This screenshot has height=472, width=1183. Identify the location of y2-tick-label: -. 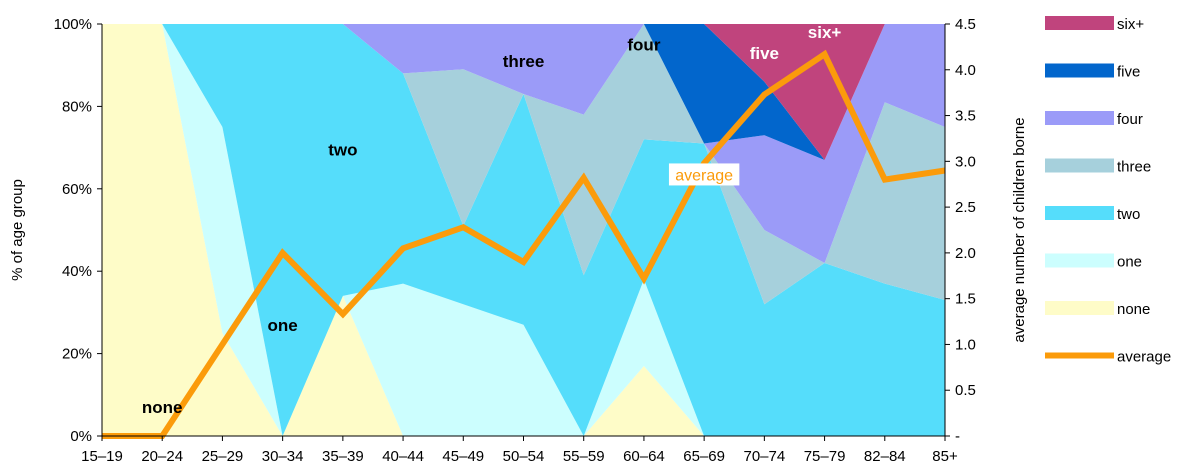
(957, 436).